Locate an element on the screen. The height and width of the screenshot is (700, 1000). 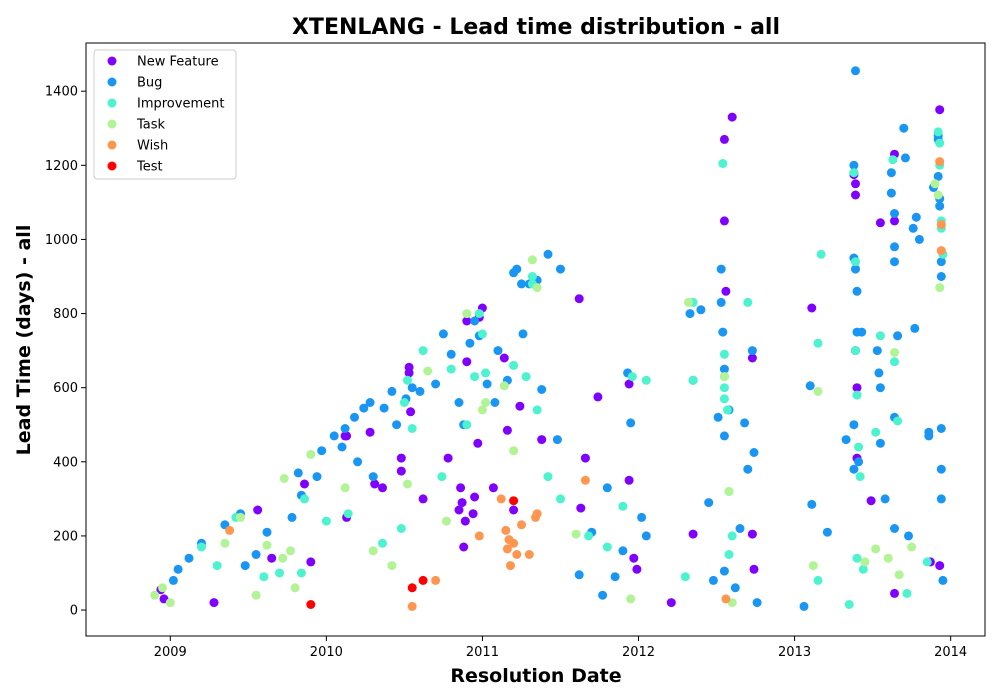
y-tick-label-3: 600 is located at coordinates (65, 388).